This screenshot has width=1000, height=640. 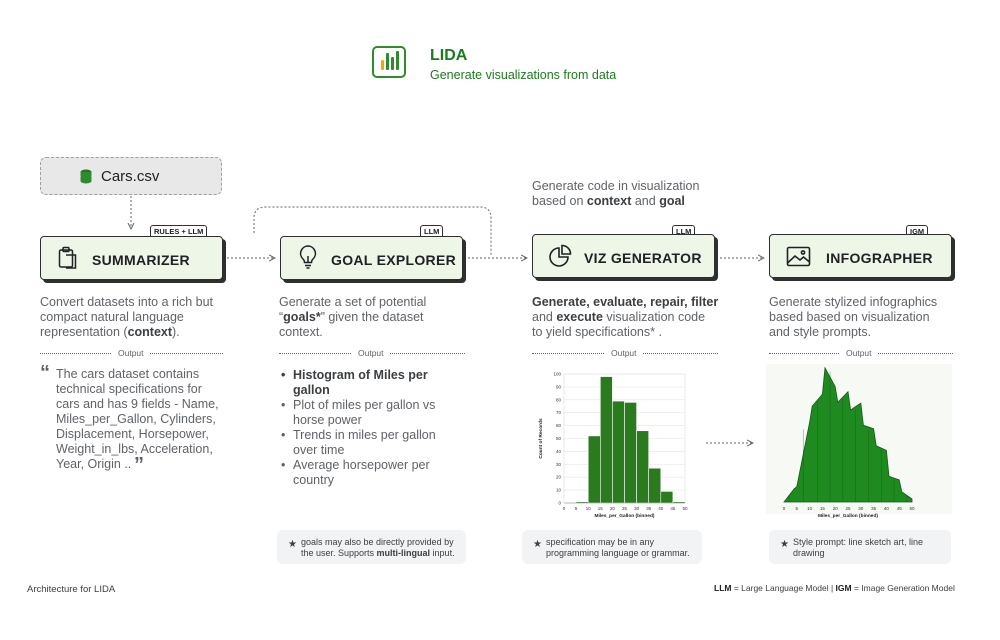 I want to click on viz-output-label: Output, so click(x=624, y=353).